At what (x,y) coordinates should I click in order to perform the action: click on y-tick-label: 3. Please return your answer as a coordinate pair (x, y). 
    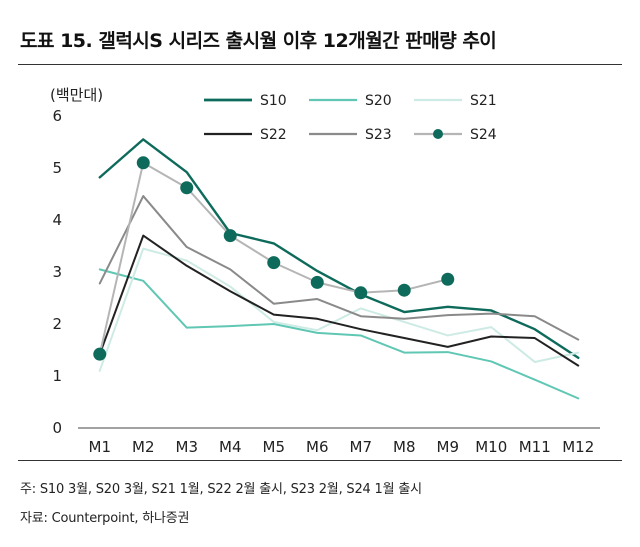
    Looking at the image, I should click on (57, 272).